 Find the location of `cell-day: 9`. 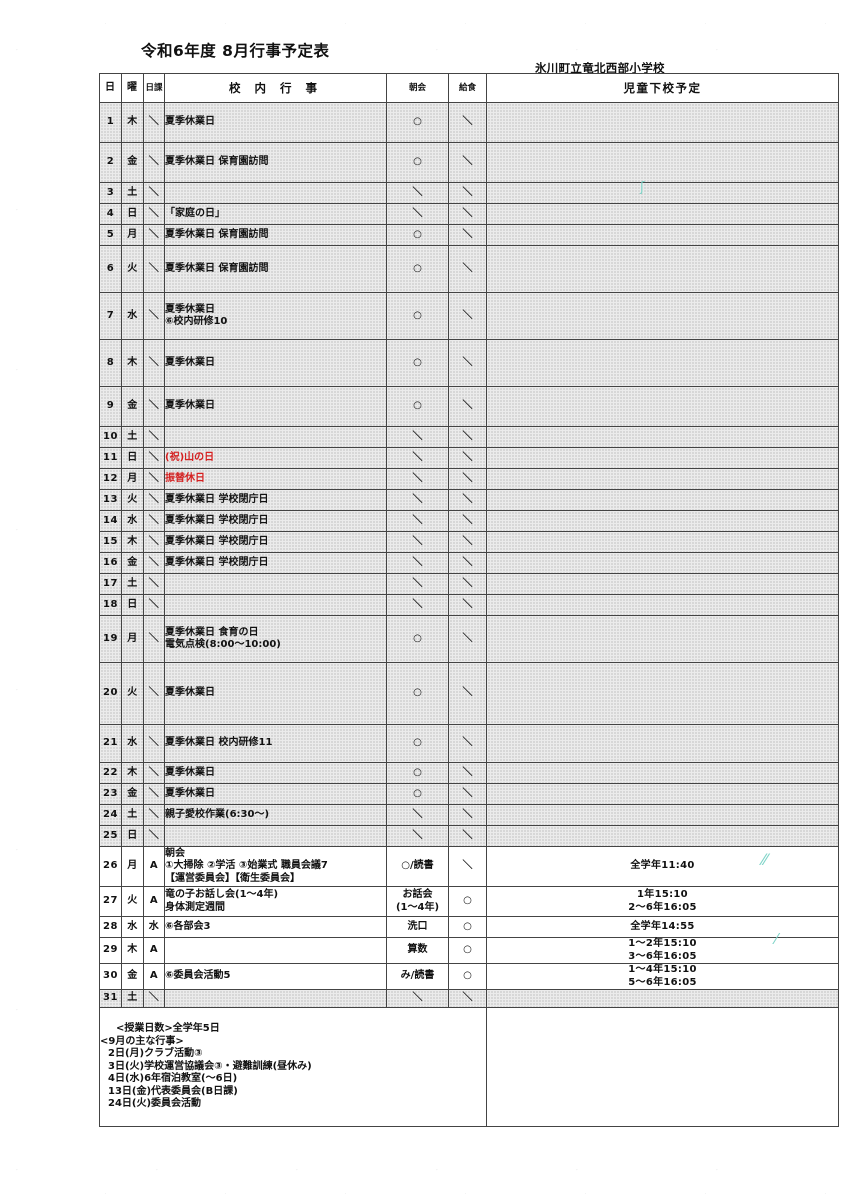

cell-day: 9 is located at coordinates (110, 406).